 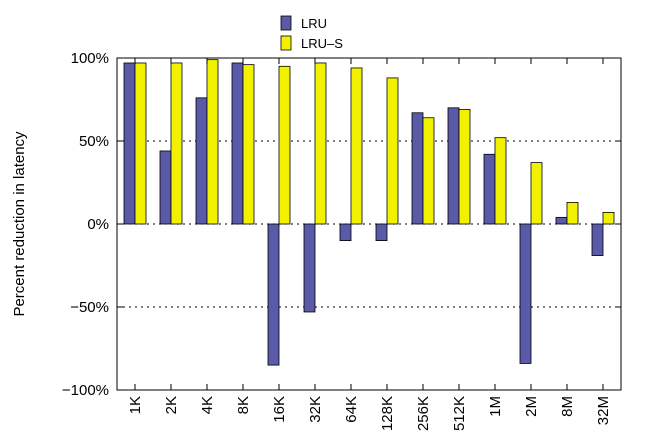 What do you see at coordinates (135, 405) in the screenshot?
I see `x-tick-label: 1K` at bounding box center [135, 405].